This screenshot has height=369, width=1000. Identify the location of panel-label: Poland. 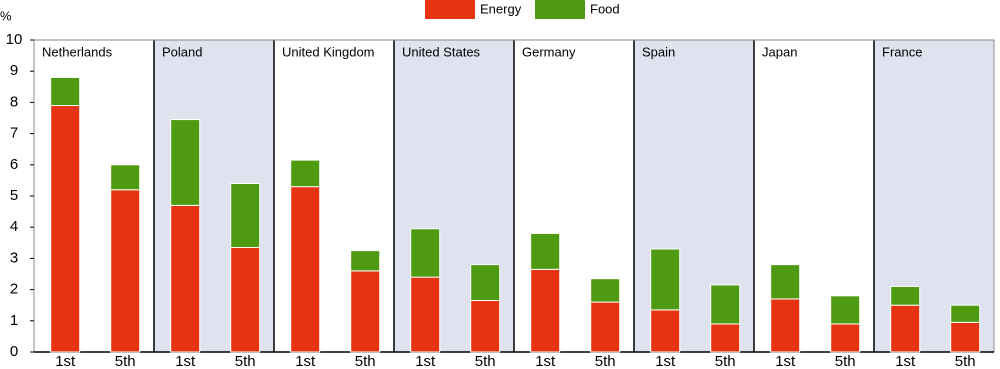
(182, 51).